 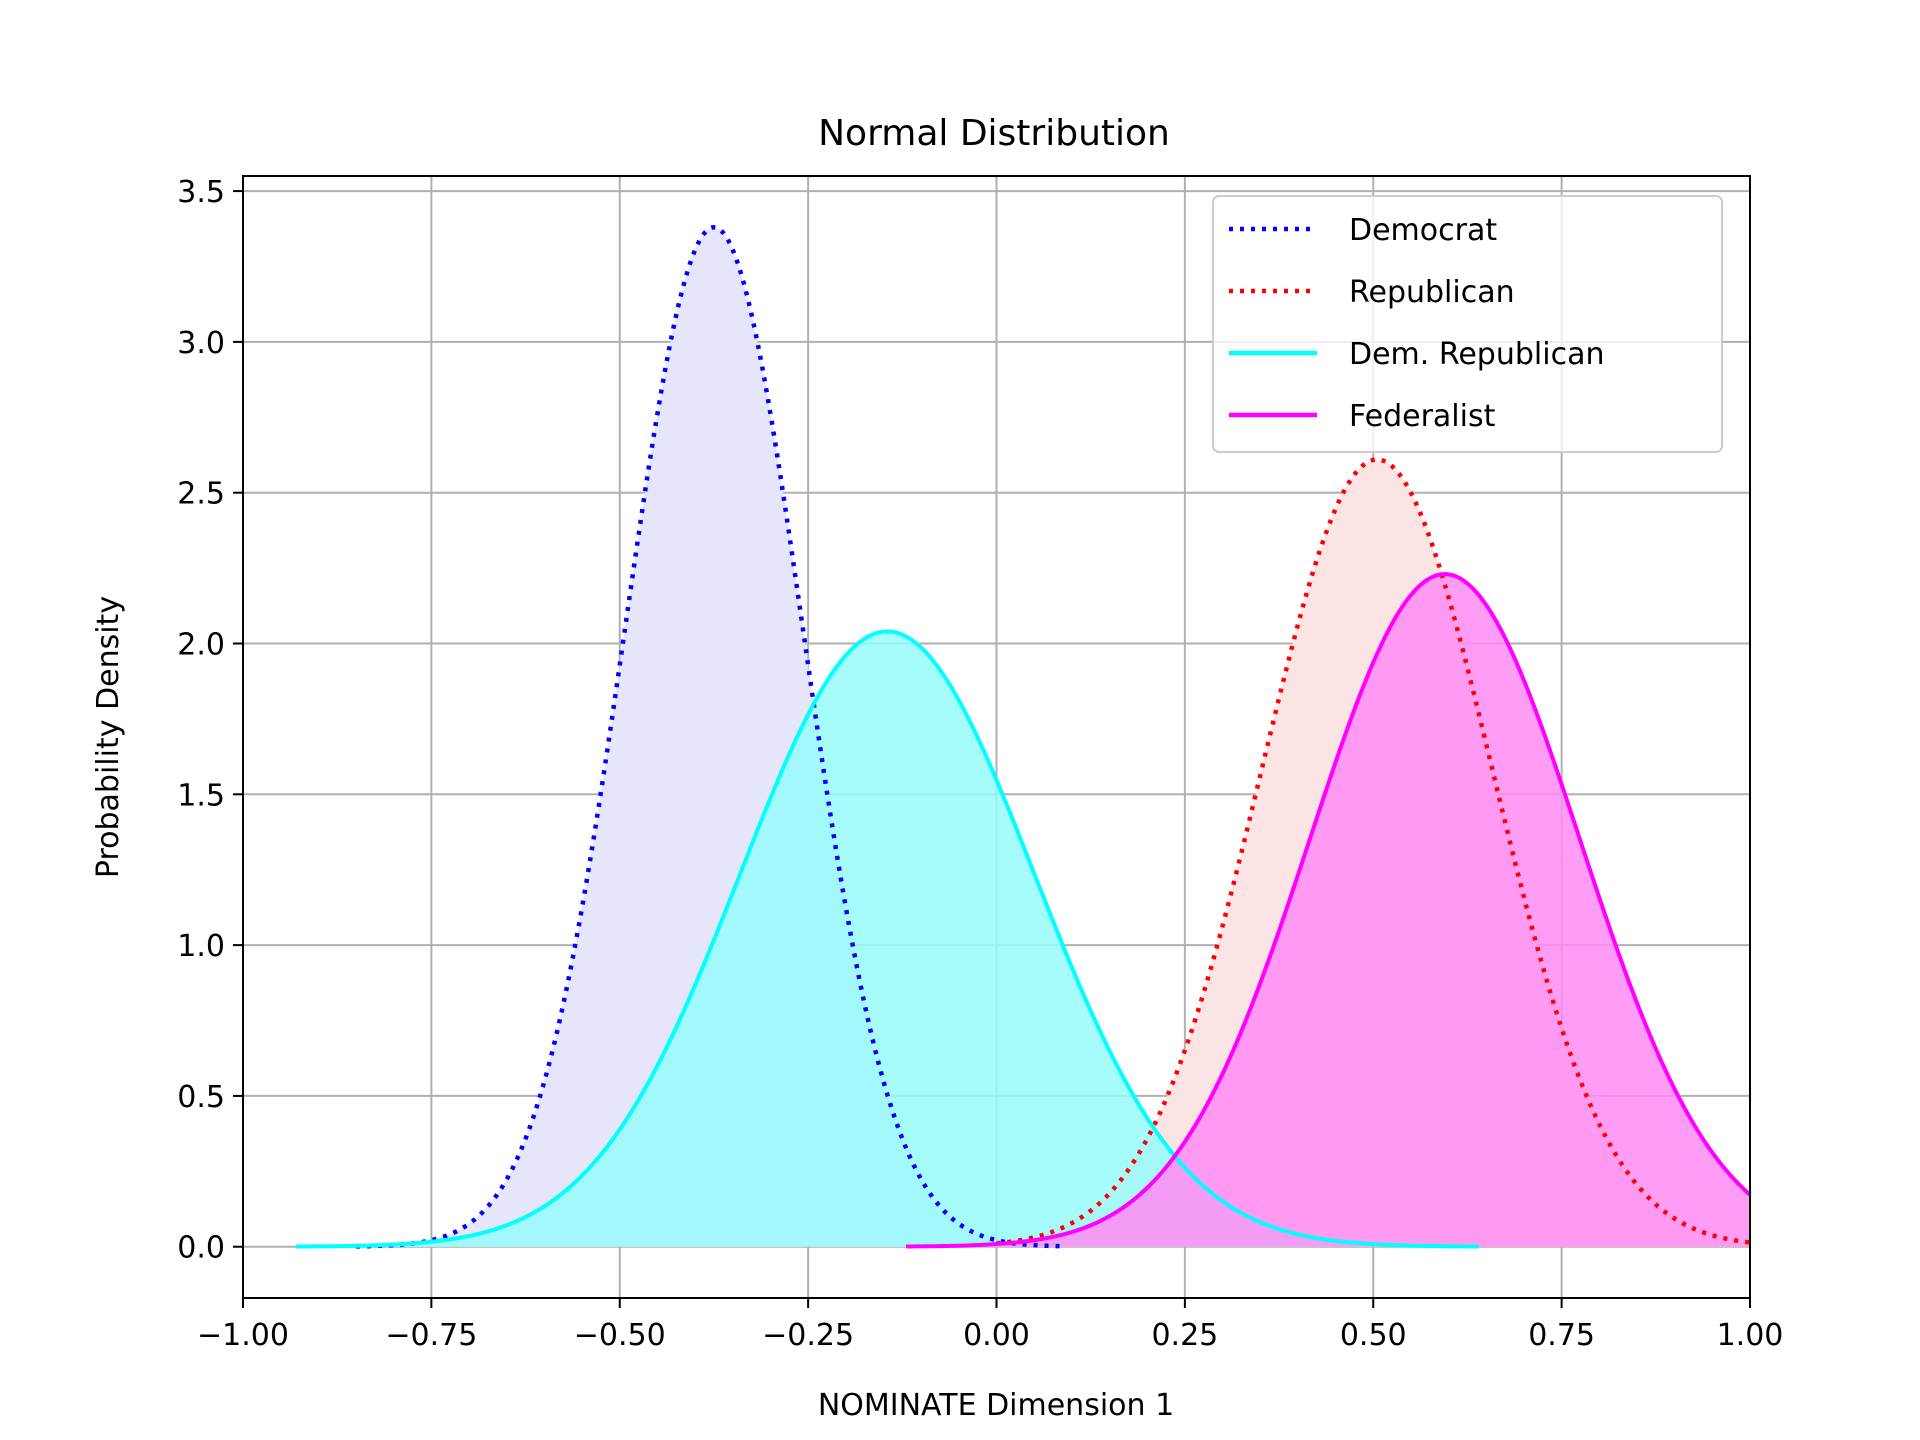 What do you see at coordinates (1561, 1335) in the screenshot?
I see `x-tick-label: 0.75` at bounding box center [1561, 1335].